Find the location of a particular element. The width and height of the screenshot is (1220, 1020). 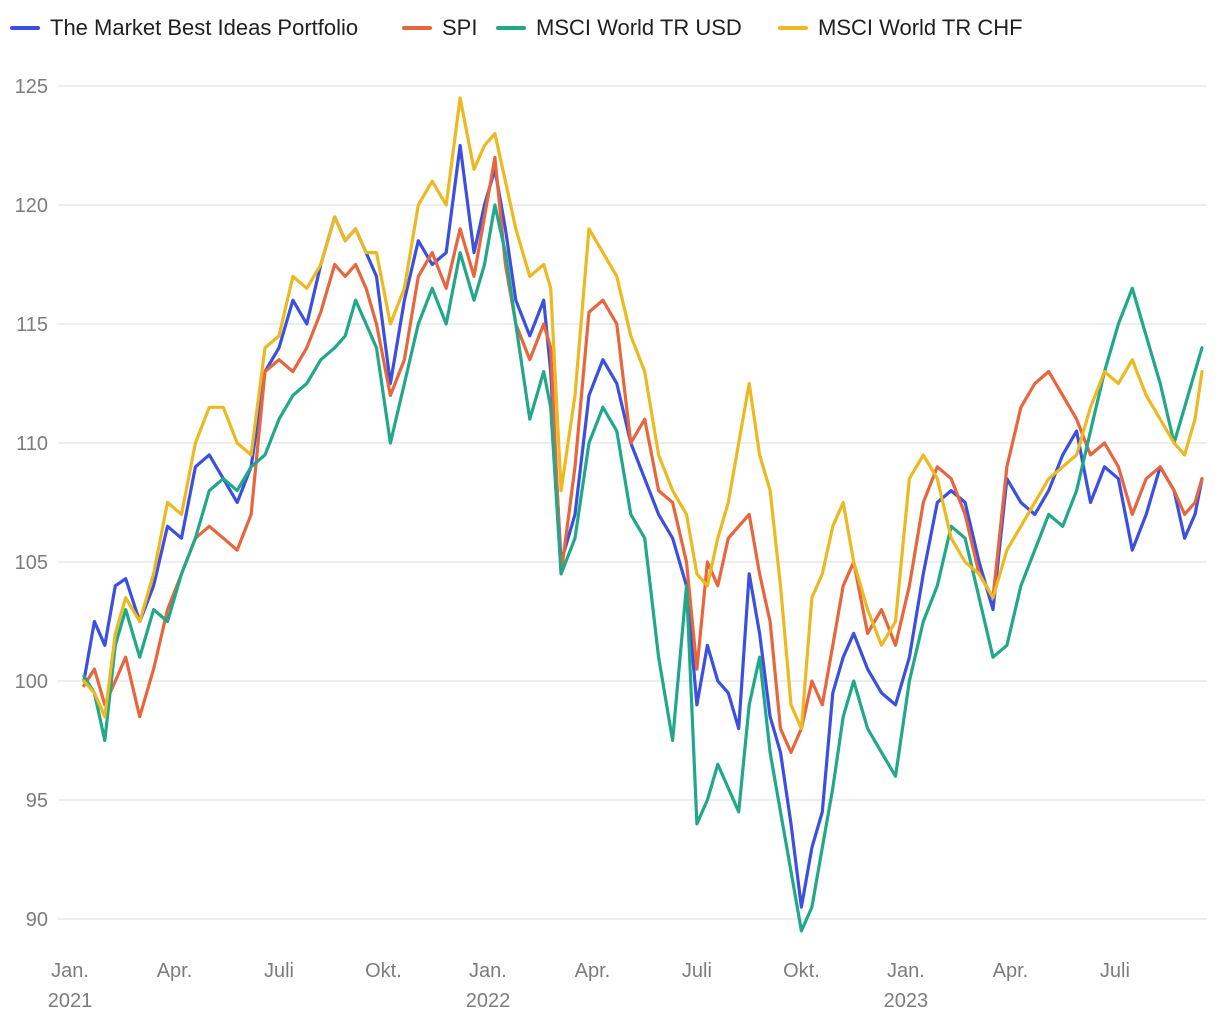

legend-item-msci-usd: MSCI World TR USD is located at coordinates (619, 27).